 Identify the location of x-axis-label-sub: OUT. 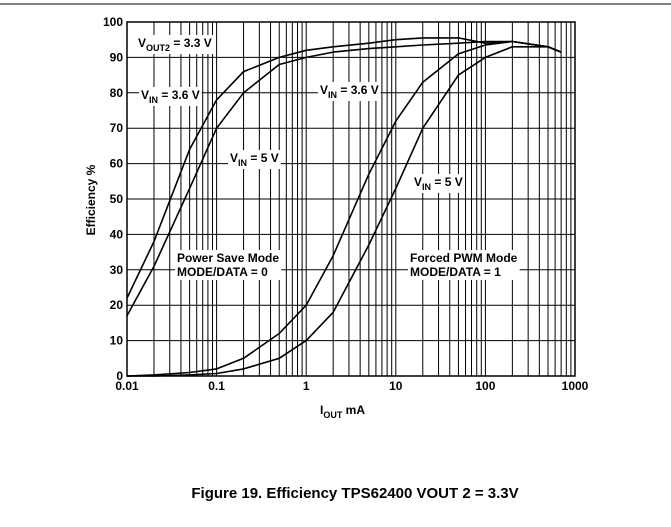
(333, 415).